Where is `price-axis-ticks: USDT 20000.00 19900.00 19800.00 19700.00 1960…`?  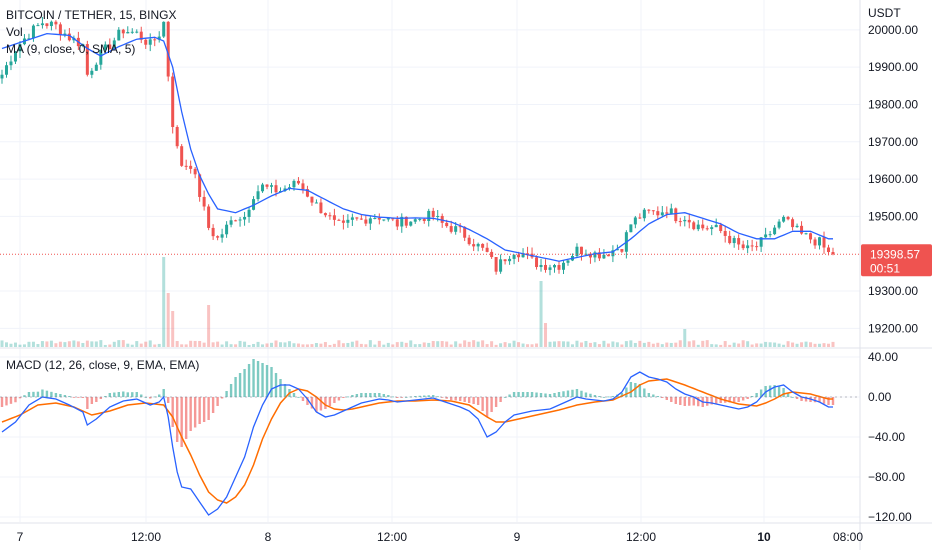
price-axis-ticks: USDT 20000.00 19900.00 19800.00 19700.00 1960… is located at coordinates (893, 170).